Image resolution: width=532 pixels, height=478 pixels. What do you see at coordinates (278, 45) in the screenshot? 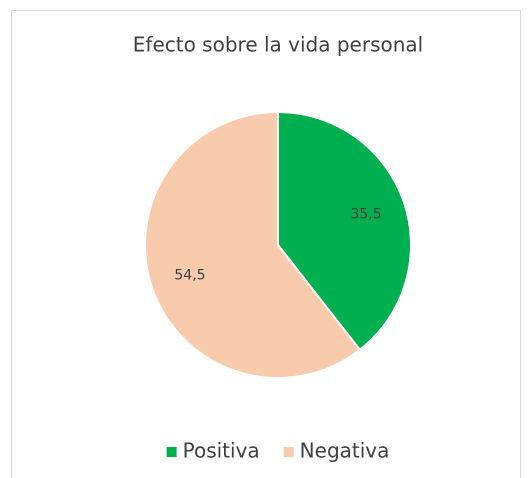
I see `chart-title: Efecto sobre la vida personal` at bounding box center [278, 45].